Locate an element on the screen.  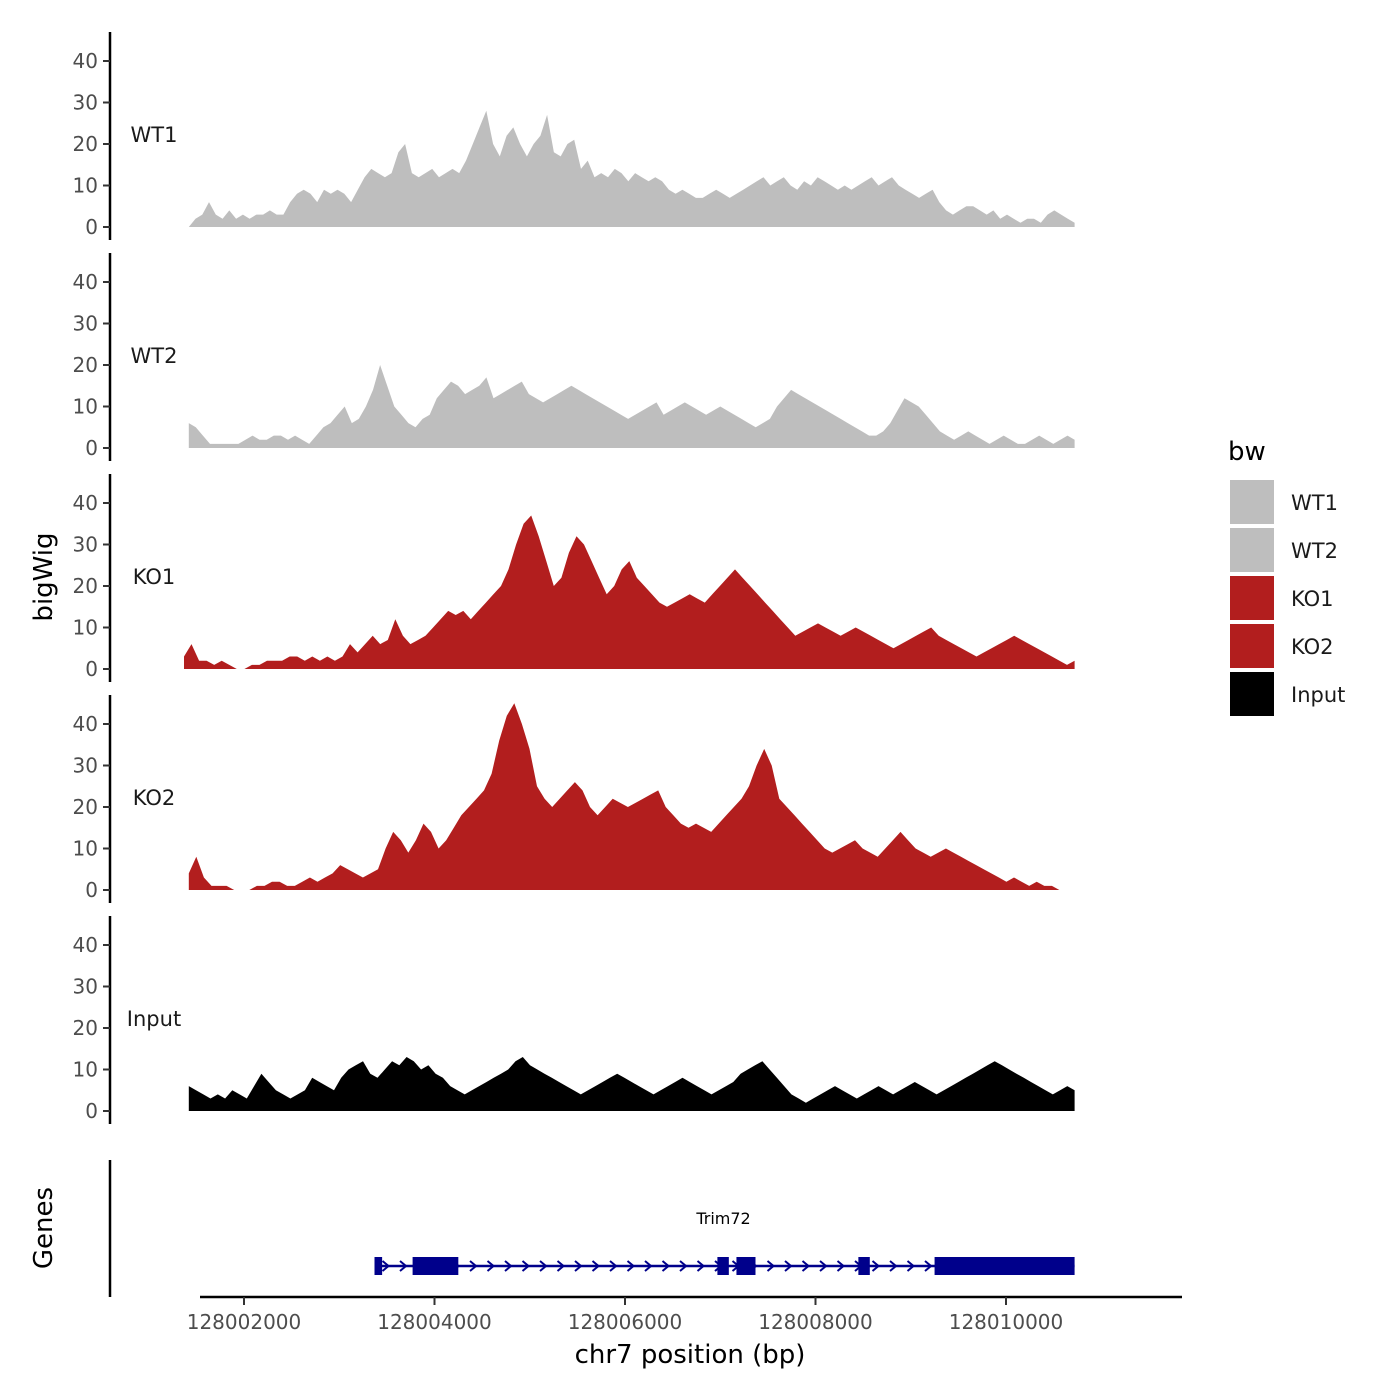
track-label-ko1: KO1 is located at coordinates (154, 577).